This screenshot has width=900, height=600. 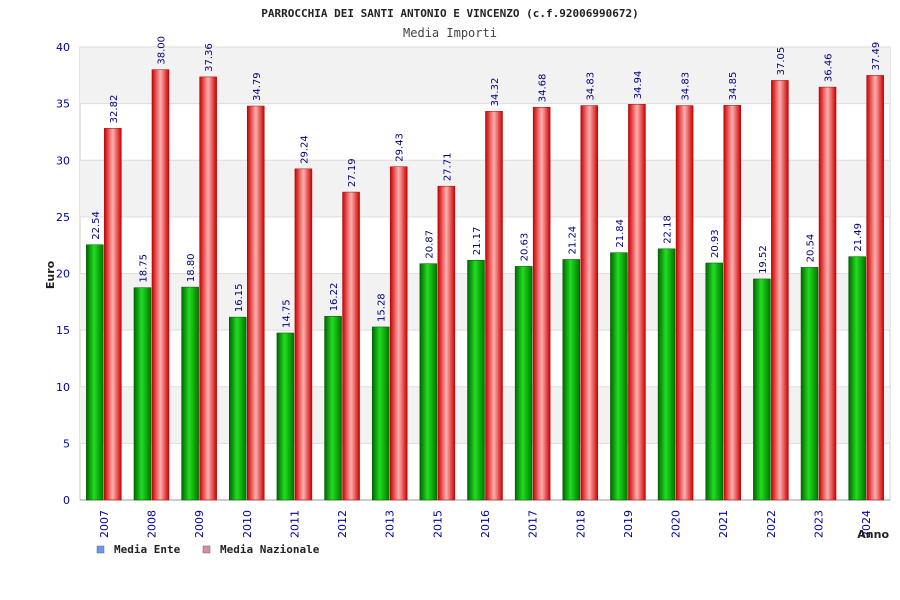 What do you see at coordinates (247, 524) in the screenshot?
I see `x-tick-label: 2010` at bounding box center [247, 524].